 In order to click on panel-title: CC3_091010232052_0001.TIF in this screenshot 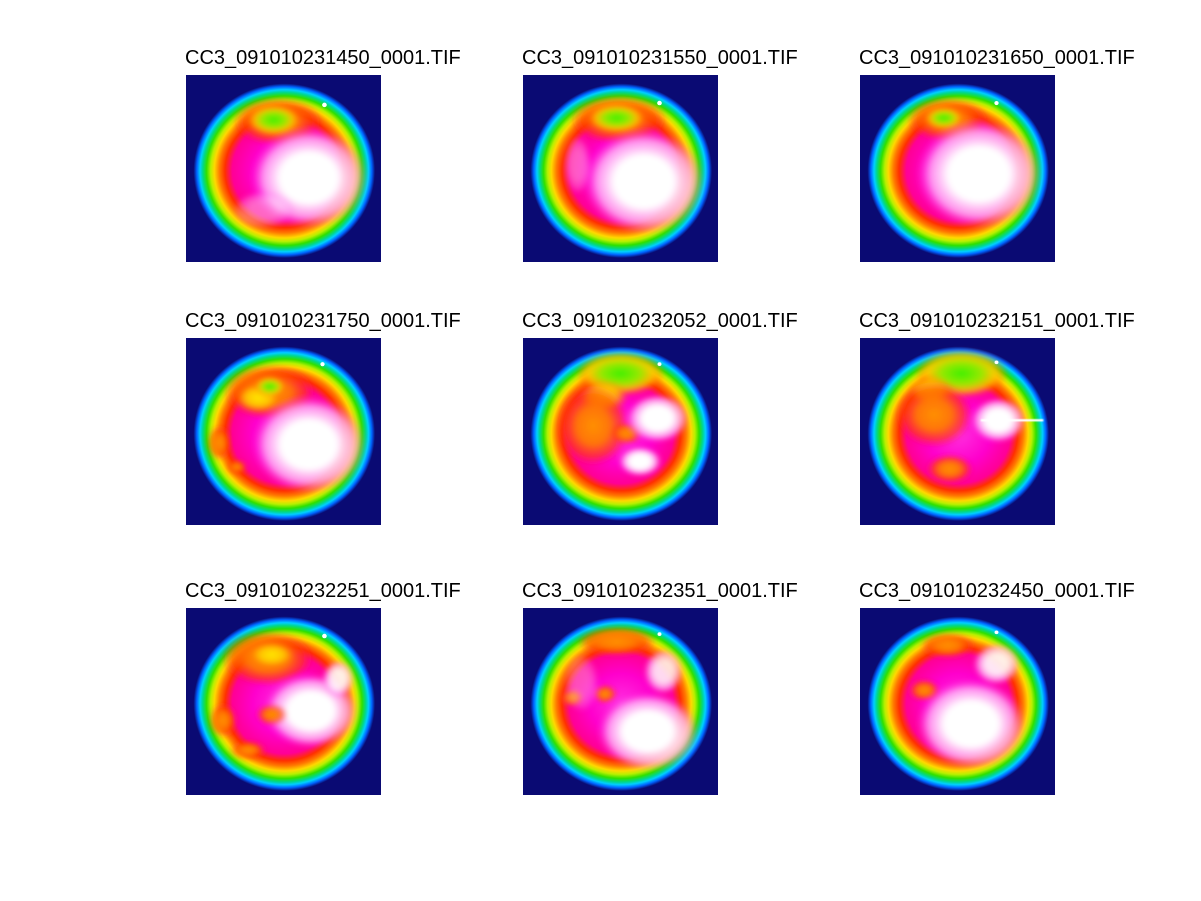, I will do `click(660, 321)`.